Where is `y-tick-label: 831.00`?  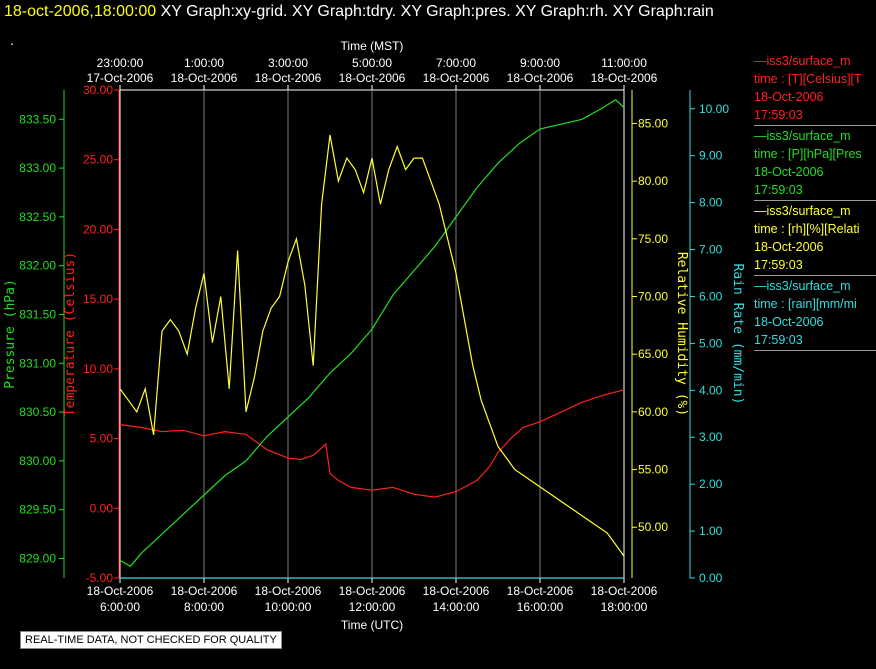 y-tick-label: 831.00 is located at coordinates (37, 363).